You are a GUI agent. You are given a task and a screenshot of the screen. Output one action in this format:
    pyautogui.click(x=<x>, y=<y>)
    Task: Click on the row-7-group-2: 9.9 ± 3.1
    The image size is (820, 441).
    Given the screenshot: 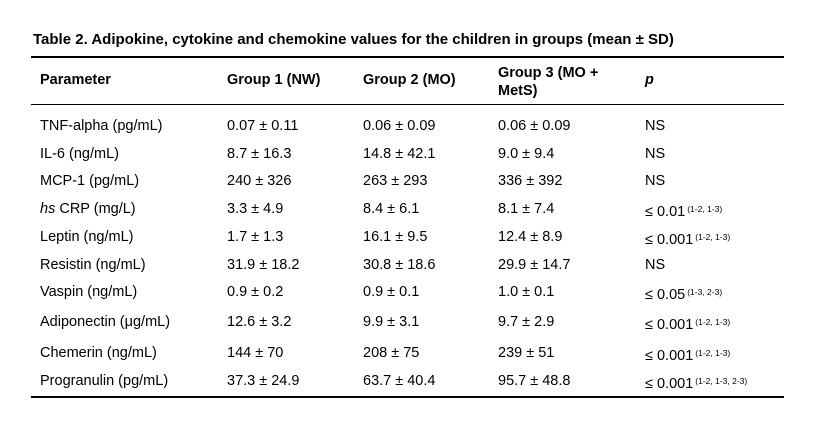 What is the action you would take?
    pyautogui.click(x=391, y=322)
    